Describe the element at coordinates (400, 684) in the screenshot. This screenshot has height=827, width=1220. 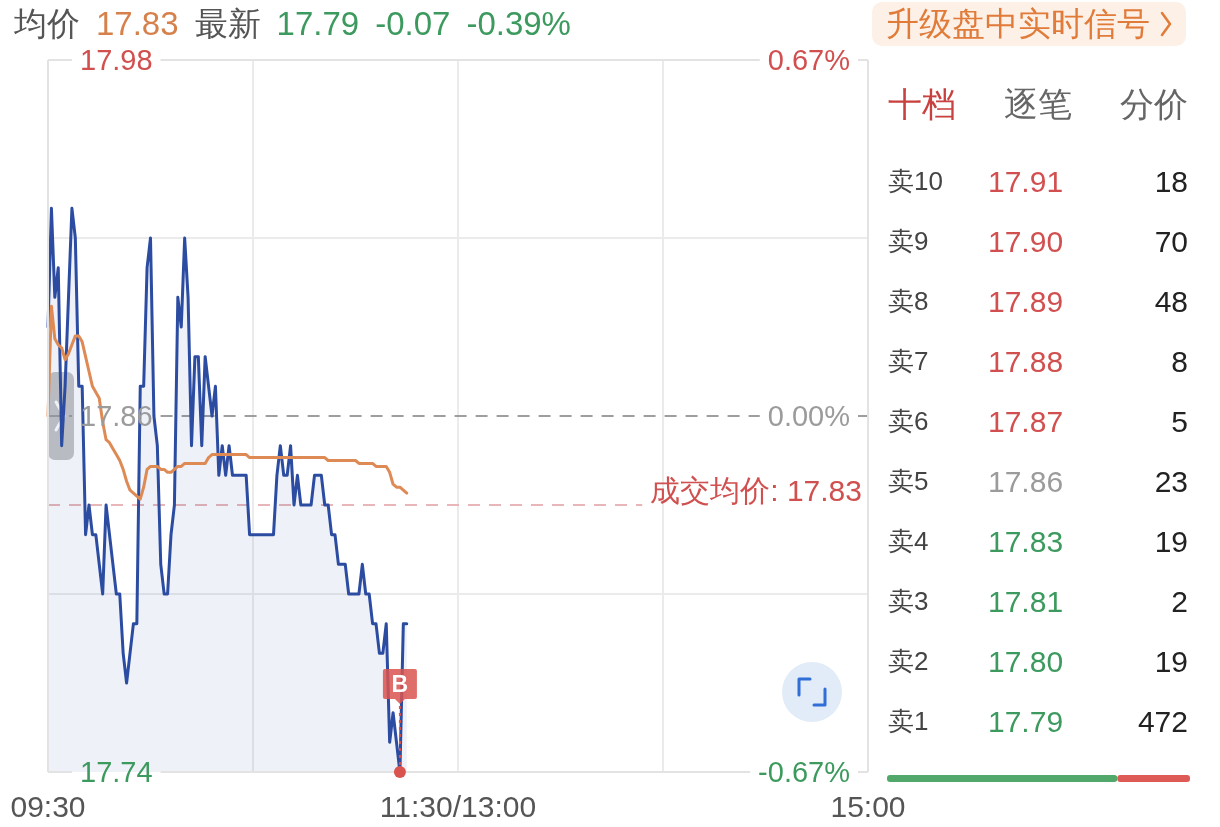
I see `annotation: B` at that location.